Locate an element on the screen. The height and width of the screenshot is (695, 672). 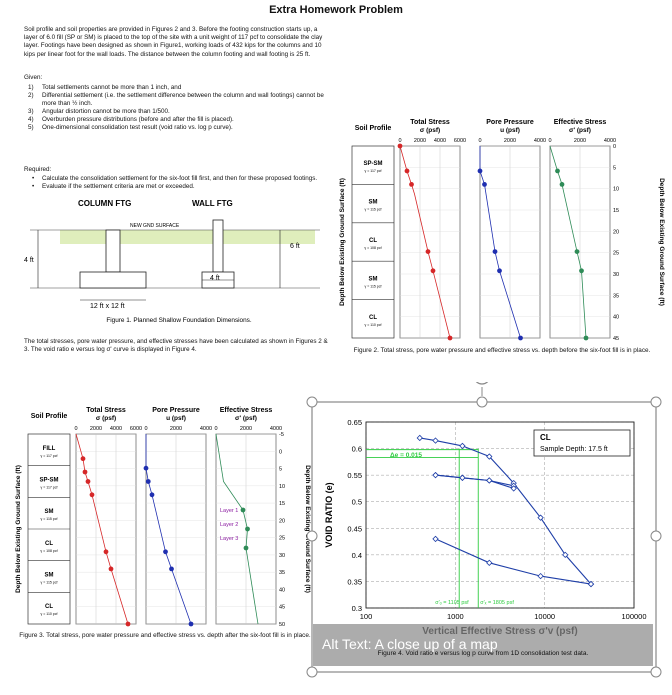
resize-handle-bottom-left is located at coordinates (312, 672).